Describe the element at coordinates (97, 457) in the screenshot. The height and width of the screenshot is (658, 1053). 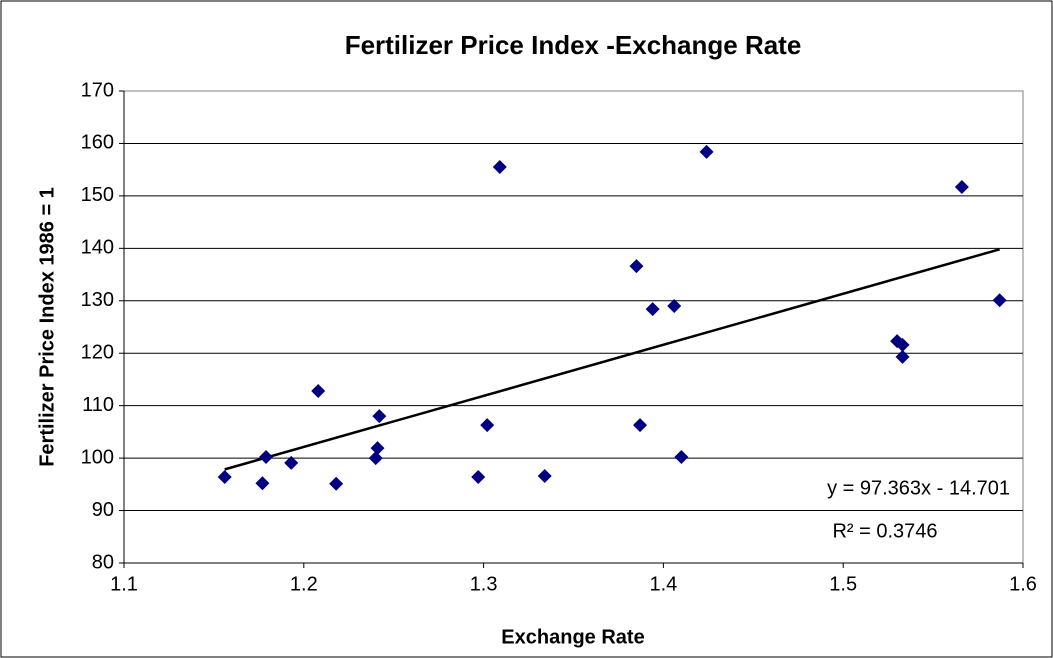
I see `y-tick-label: 100` at that location.